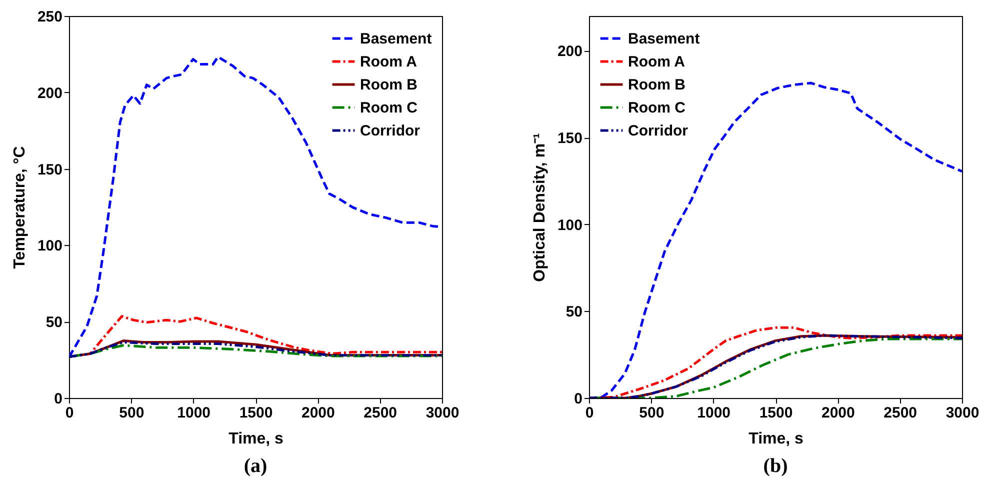  What do you see at coordinates (775, 466) in the screenshot?
I see `text: (b)` at bounding box center [775, 466].